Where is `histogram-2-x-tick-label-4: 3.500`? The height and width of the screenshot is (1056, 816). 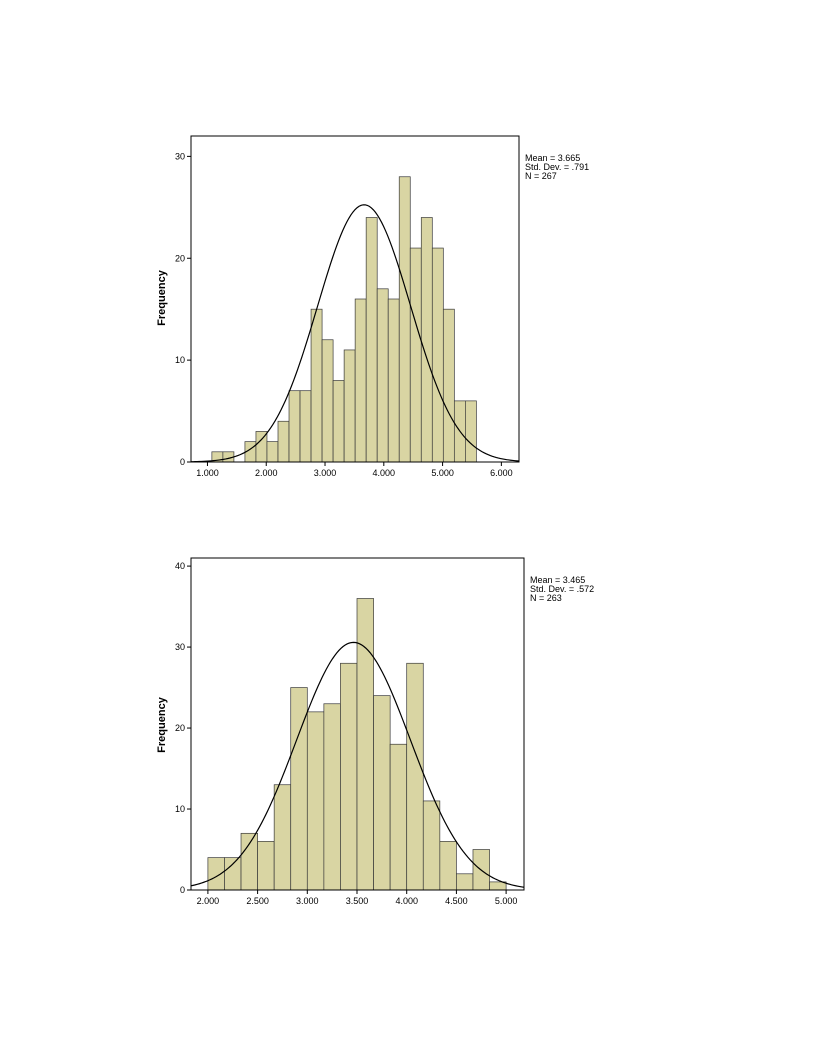 histogram-2-x-tick-label-4: 3.500 is located at coordinates (357, 901).